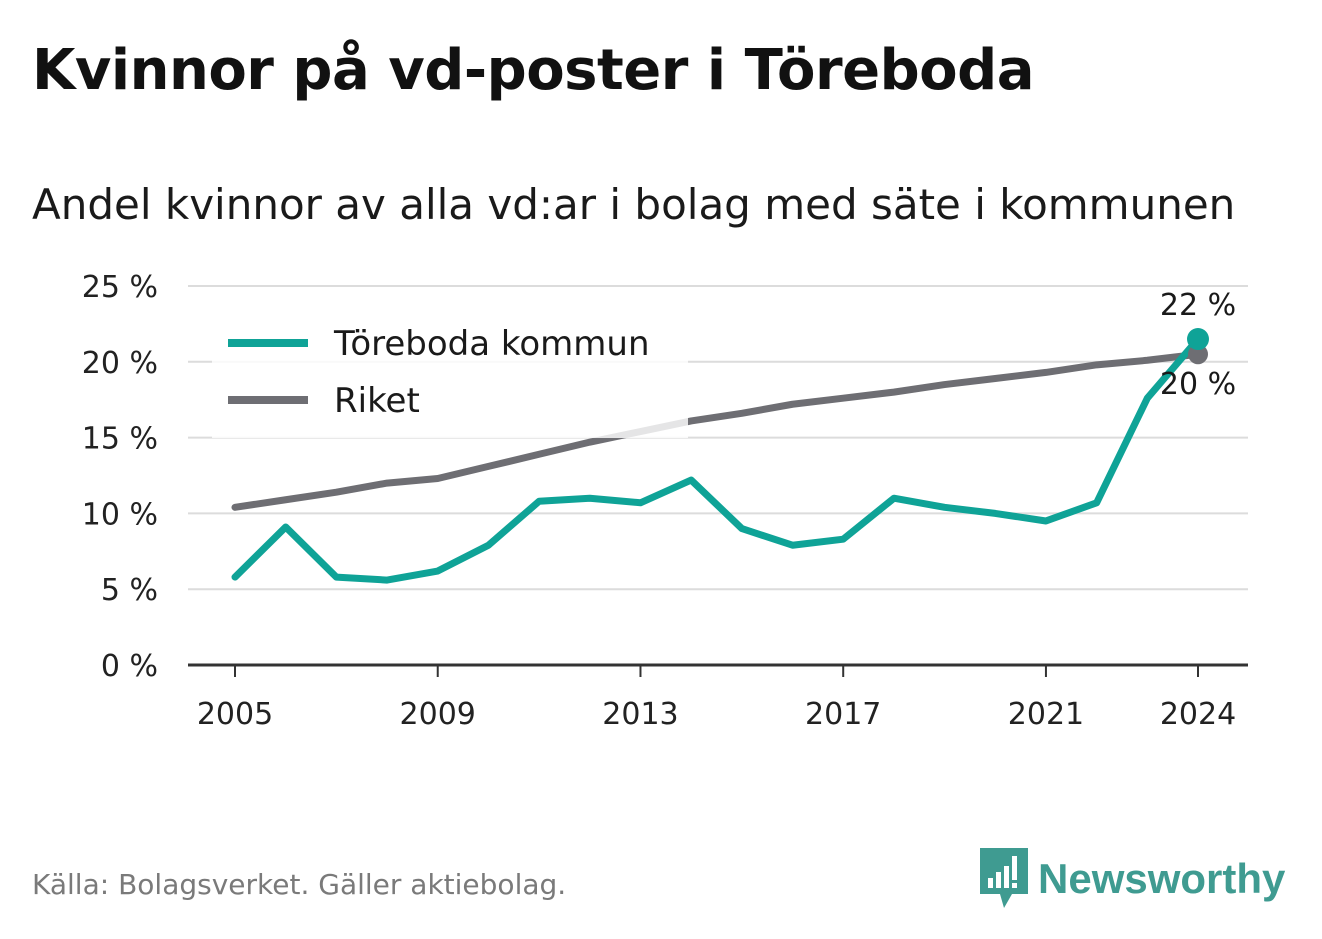  Describe the element at coordinates (299, 884) in the screenshot. I see `source-note: Källa: Bolagsverket. Gäller aktiebolag.` at that location.